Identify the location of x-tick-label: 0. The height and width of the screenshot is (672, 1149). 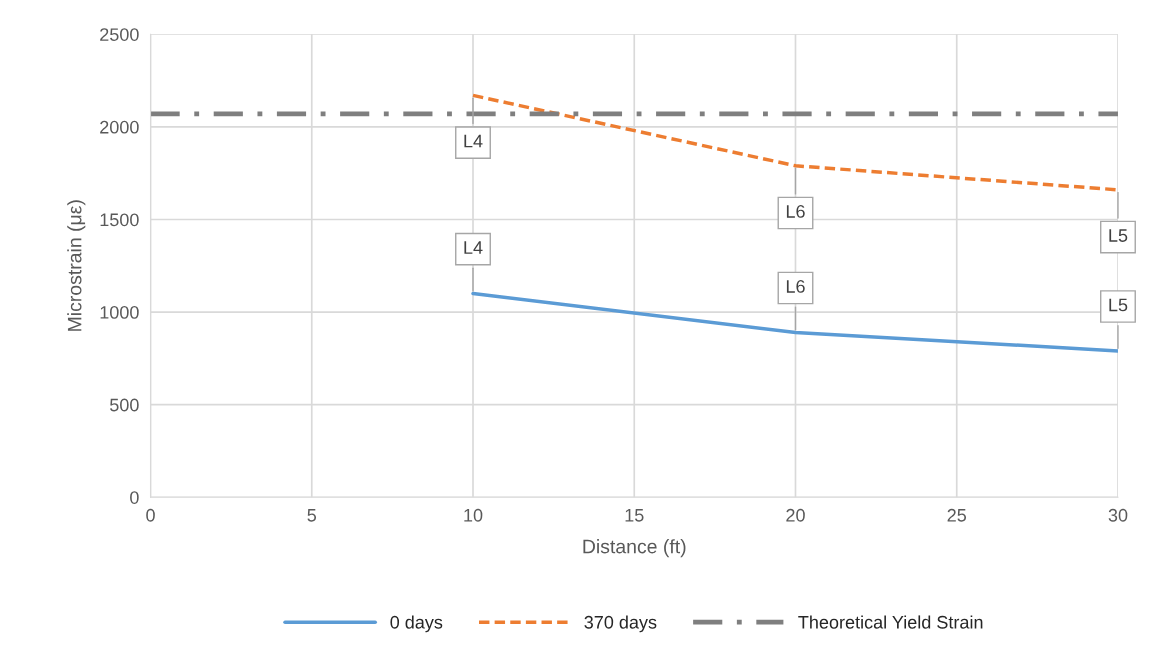
(150, 515).